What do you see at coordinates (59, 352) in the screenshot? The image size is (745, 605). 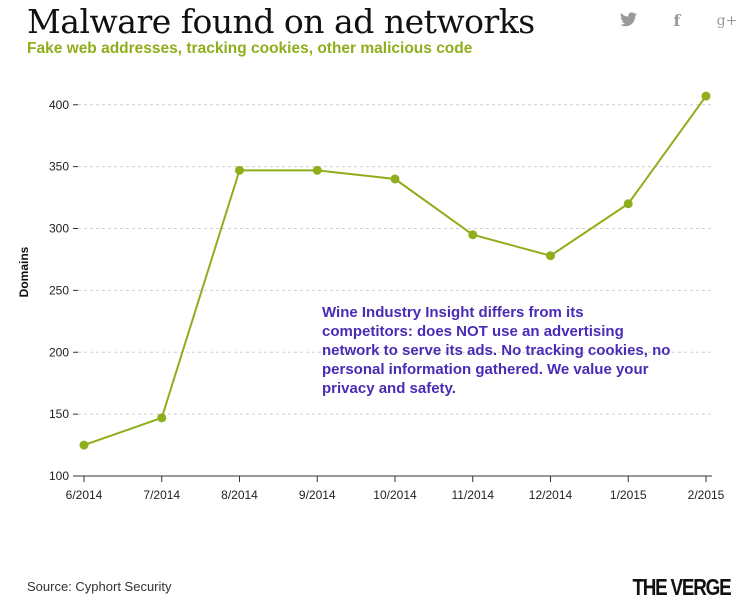 I see `y-tick-label: 200` at bounding box center [59, 352].